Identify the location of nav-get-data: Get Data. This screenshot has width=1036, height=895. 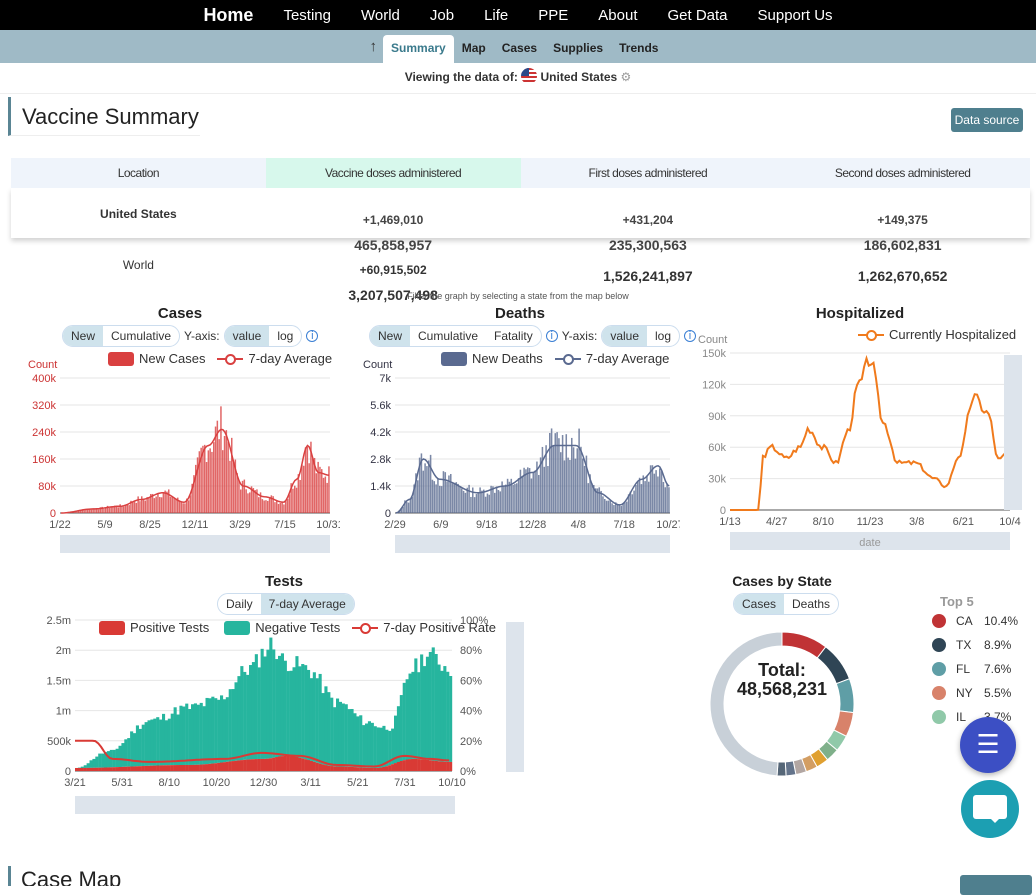
(697, 15).